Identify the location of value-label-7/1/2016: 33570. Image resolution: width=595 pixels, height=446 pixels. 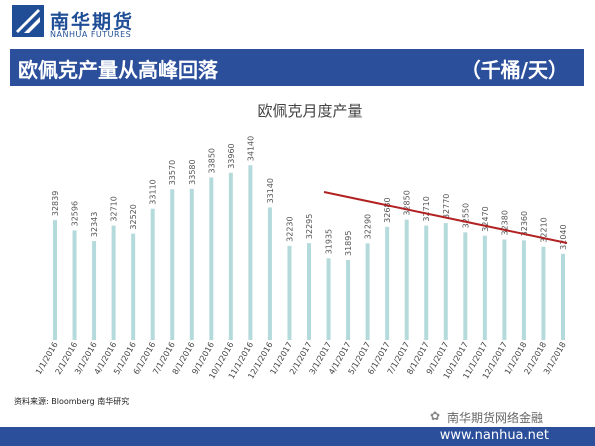
(172, 172).